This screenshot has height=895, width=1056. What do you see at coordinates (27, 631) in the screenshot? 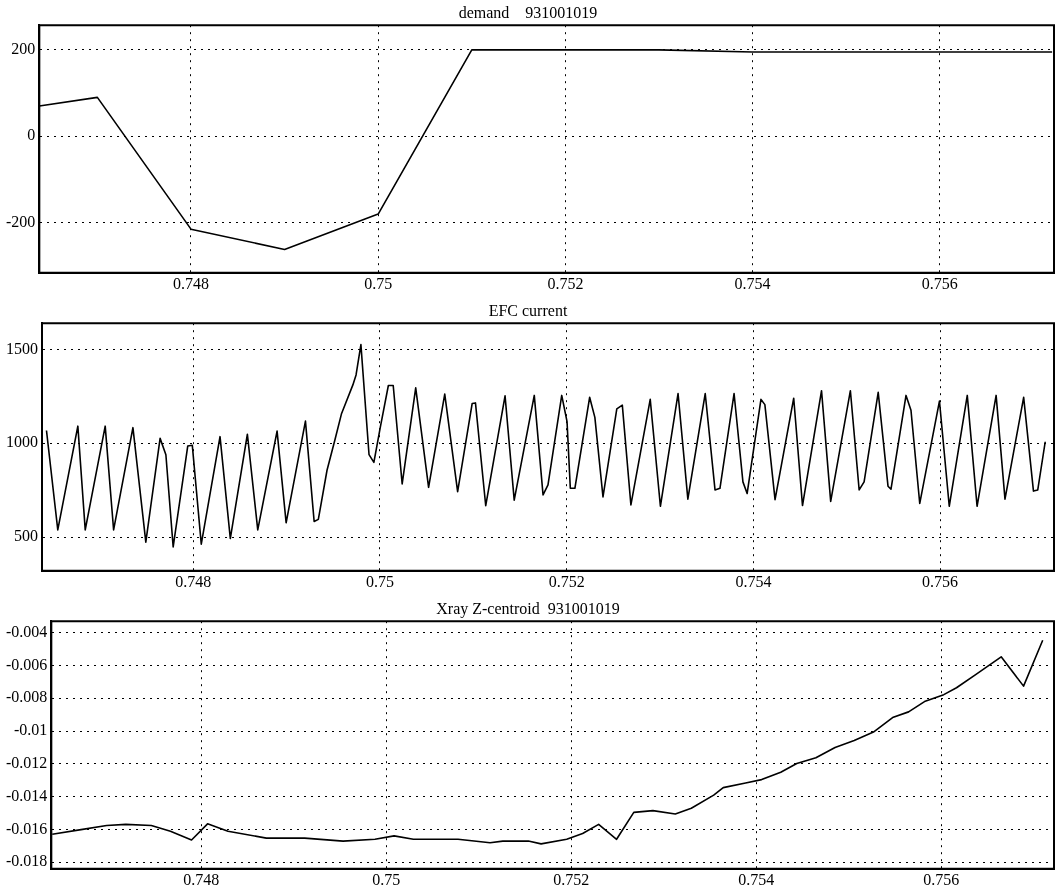
I see `y-tick-label: -0.004` at bounding box center [27, 631].